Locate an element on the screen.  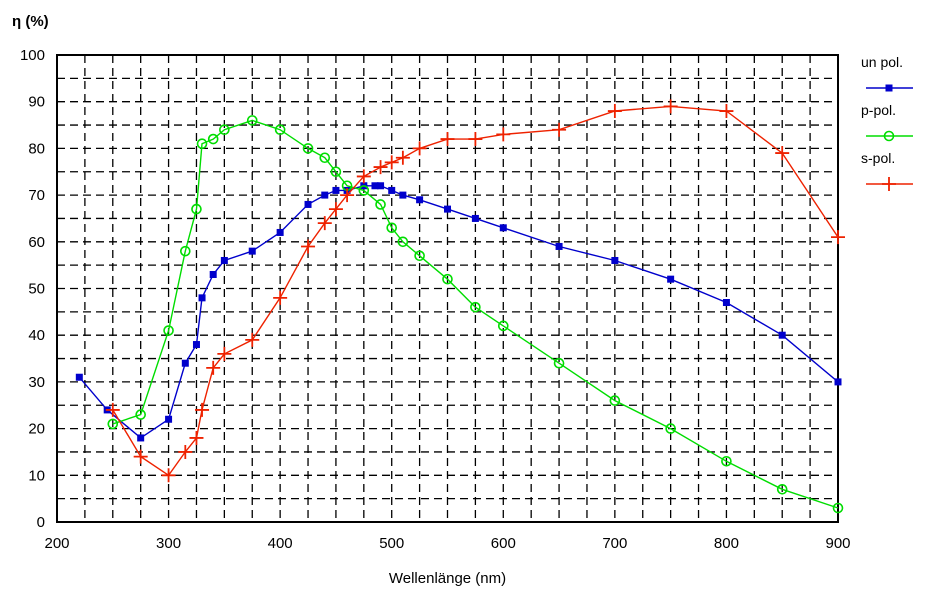
x-tick-label: 200 is located at coordinates (56, 543).